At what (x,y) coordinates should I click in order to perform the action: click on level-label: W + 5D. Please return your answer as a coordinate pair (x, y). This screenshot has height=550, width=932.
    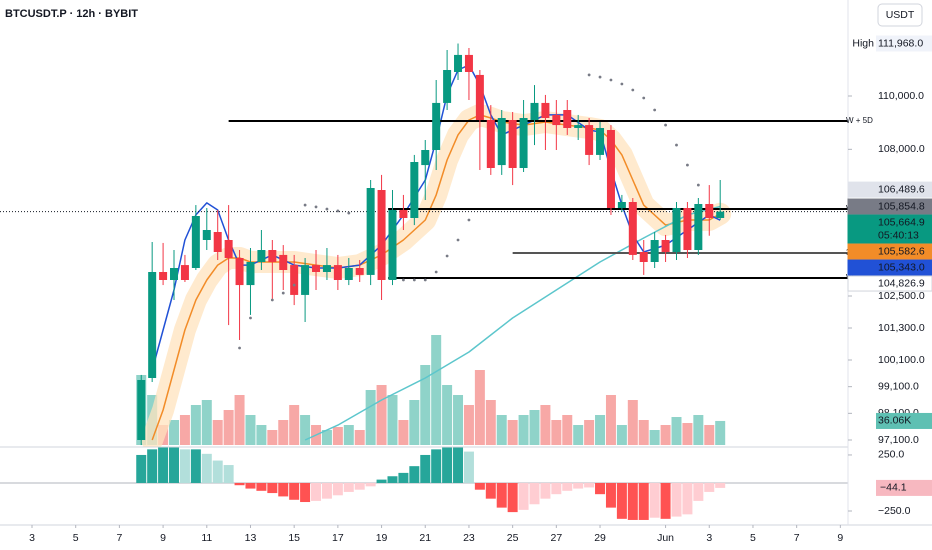
    Looking at the image, I should click on (859, 120).